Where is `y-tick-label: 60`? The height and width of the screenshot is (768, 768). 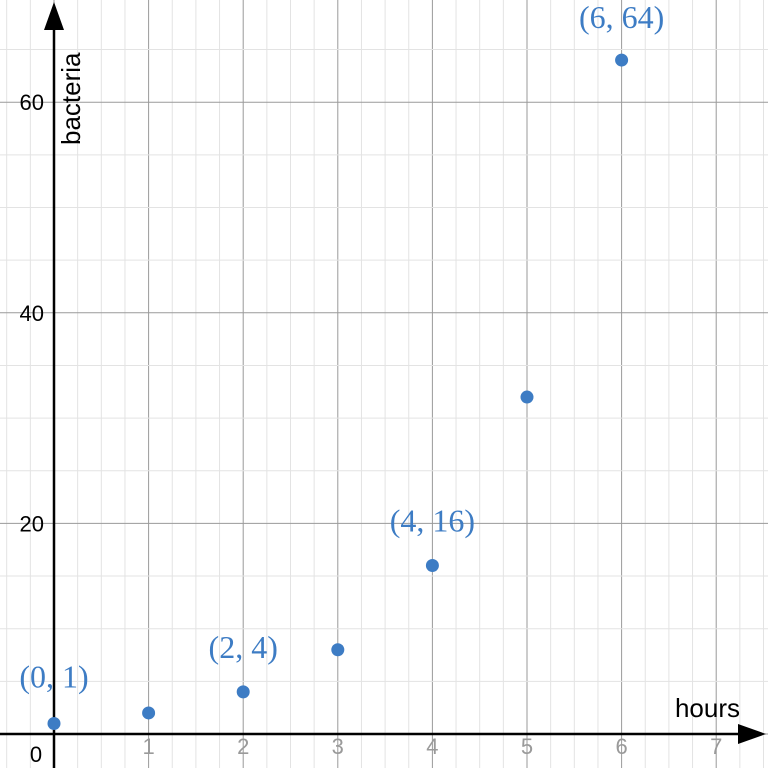
y-tick-label: 60 is located at coordinates (32, 102).